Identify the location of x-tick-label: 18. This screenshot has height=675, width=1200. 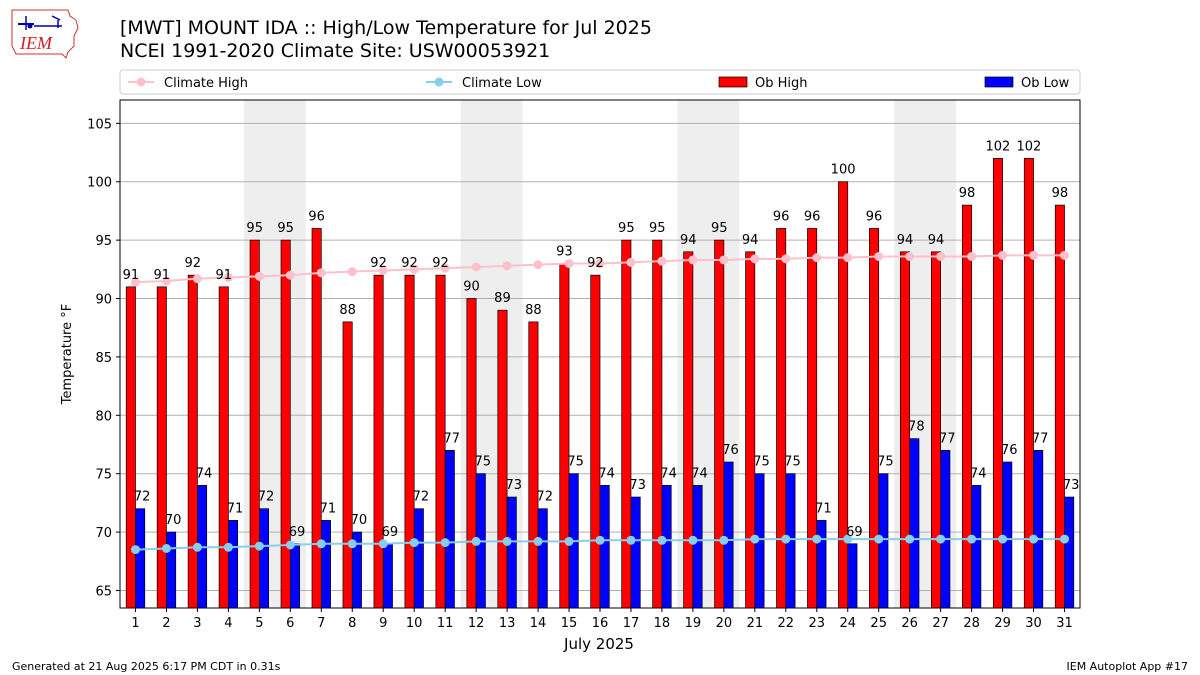
(662, 623).